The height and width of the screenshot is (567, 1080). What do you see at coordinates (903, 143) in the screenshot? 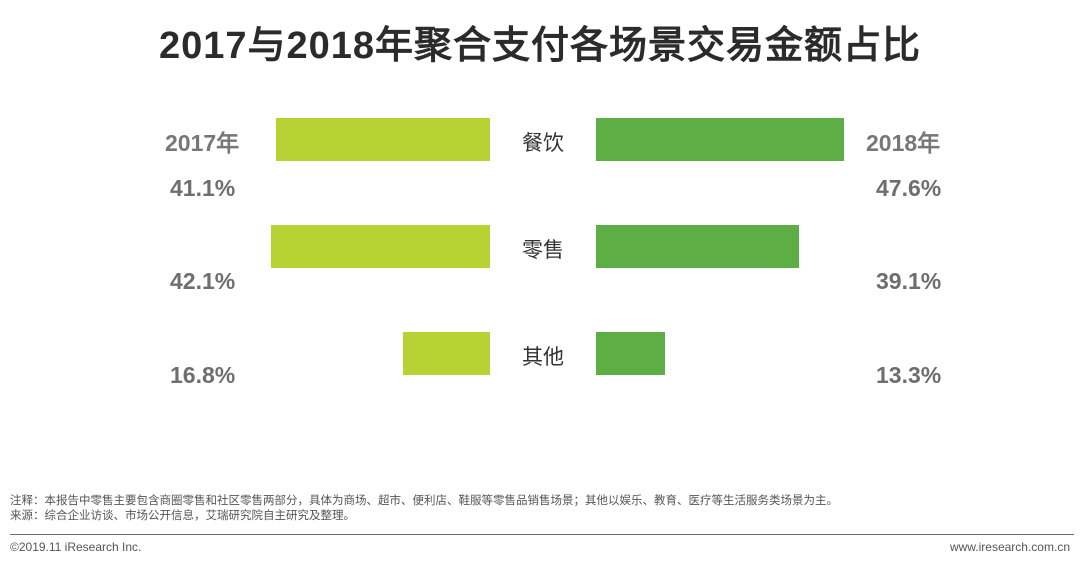
I see `series-label-2018: 2018年` at bounding box center [903, 143].